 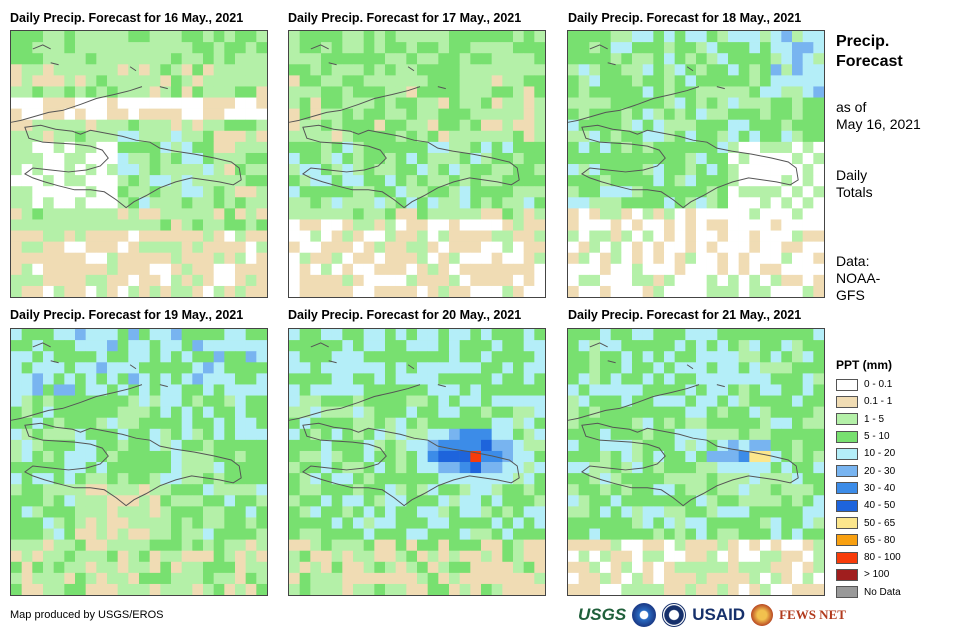 What do you see at coordinates (847, 471) in the screenshot?
I see `legend-swatch` at bounding box center [847, 471].